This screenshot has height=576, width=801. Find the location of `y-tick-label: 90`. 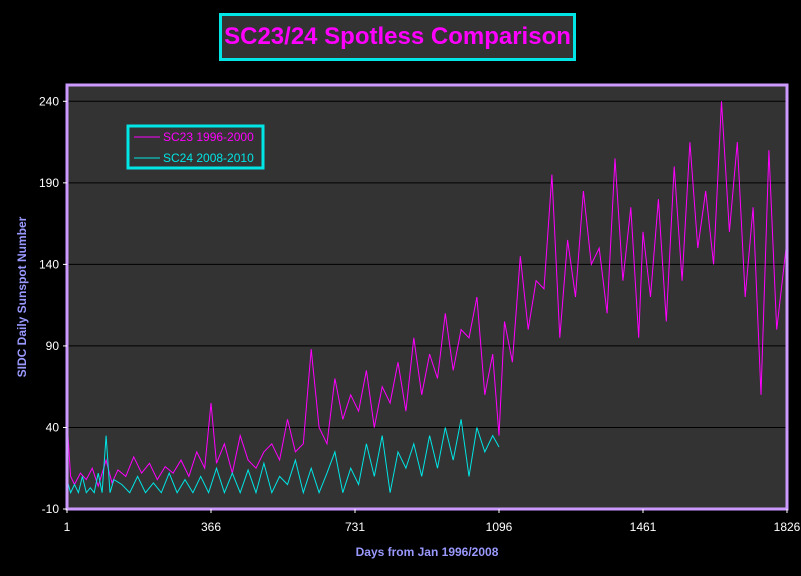

y-tick-label: 90 is located at coordinates (53, 346).